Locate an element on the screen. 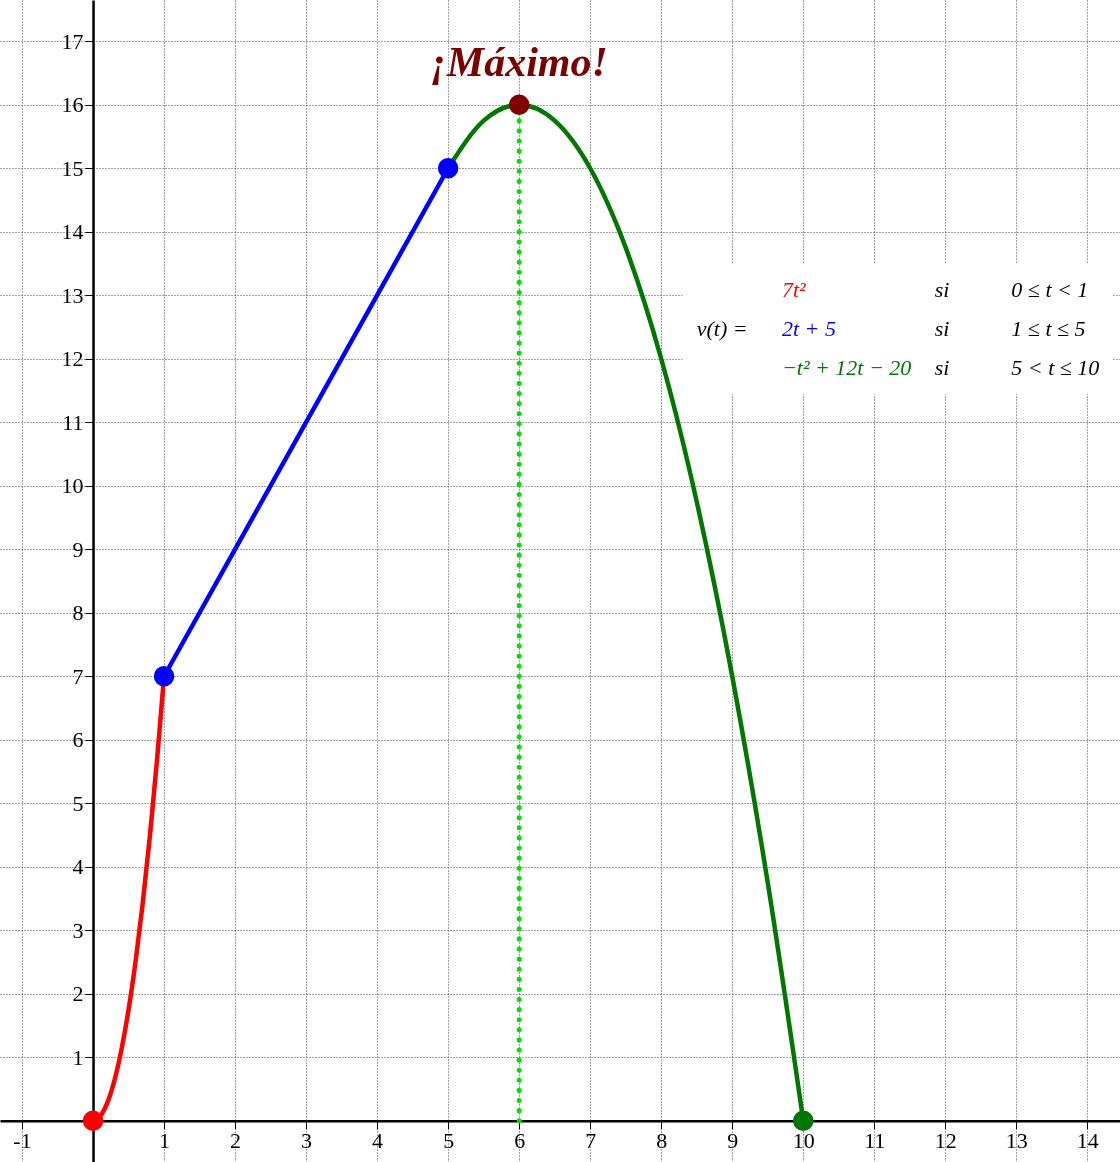 This screenshot has height=1162, width=1120. annotation: −t² + 12t − 20 is located at coordinates (846, 367).